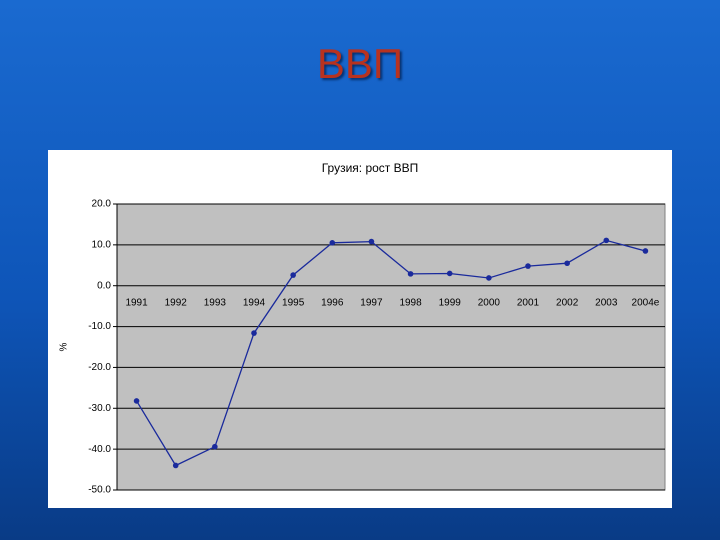  I want to click on x-tick-label: 2000, so click(489, 302).